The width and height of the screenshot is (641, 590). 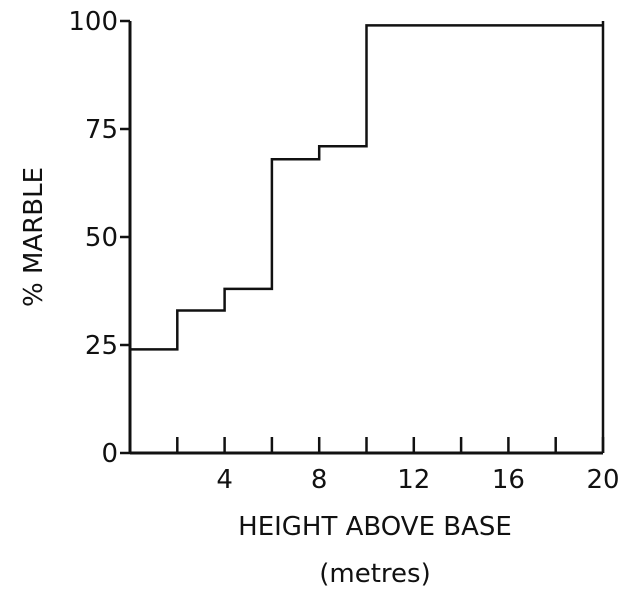 What do you see at coordinates (374, 574) in the screenshot?
I see `x-axis-unit: (metres)` at bounding box center [374, 574].